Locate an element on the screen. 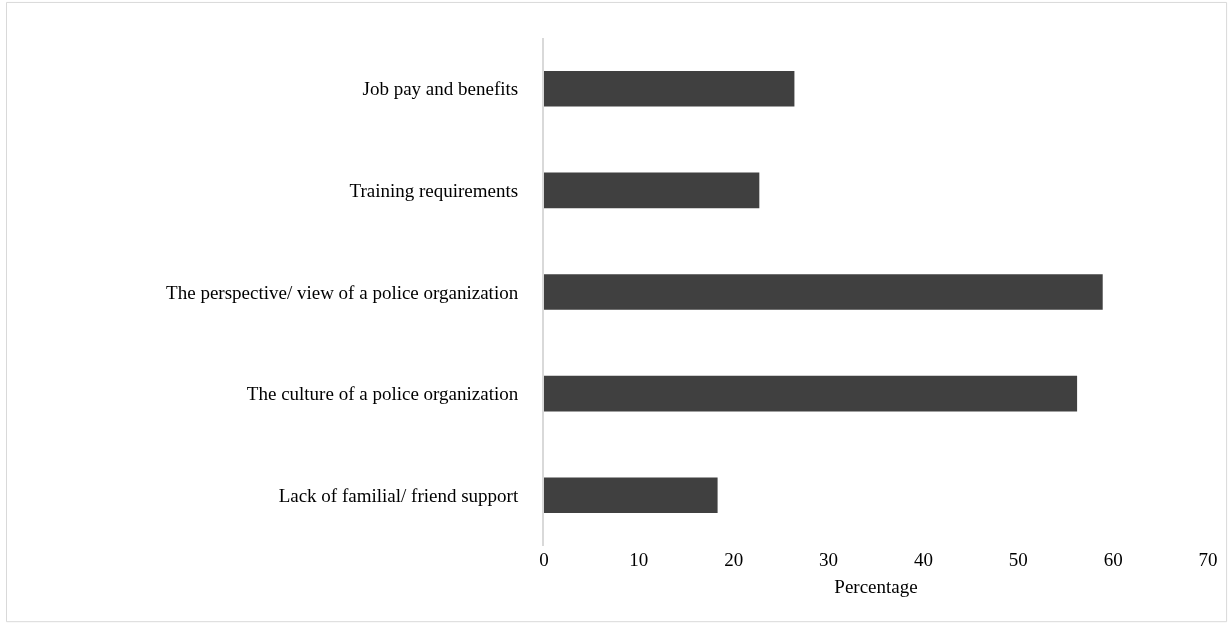 The height and width of the screenshot is (624, 1230). x-tick-label: 70 is located at coordinates (1208, 559).